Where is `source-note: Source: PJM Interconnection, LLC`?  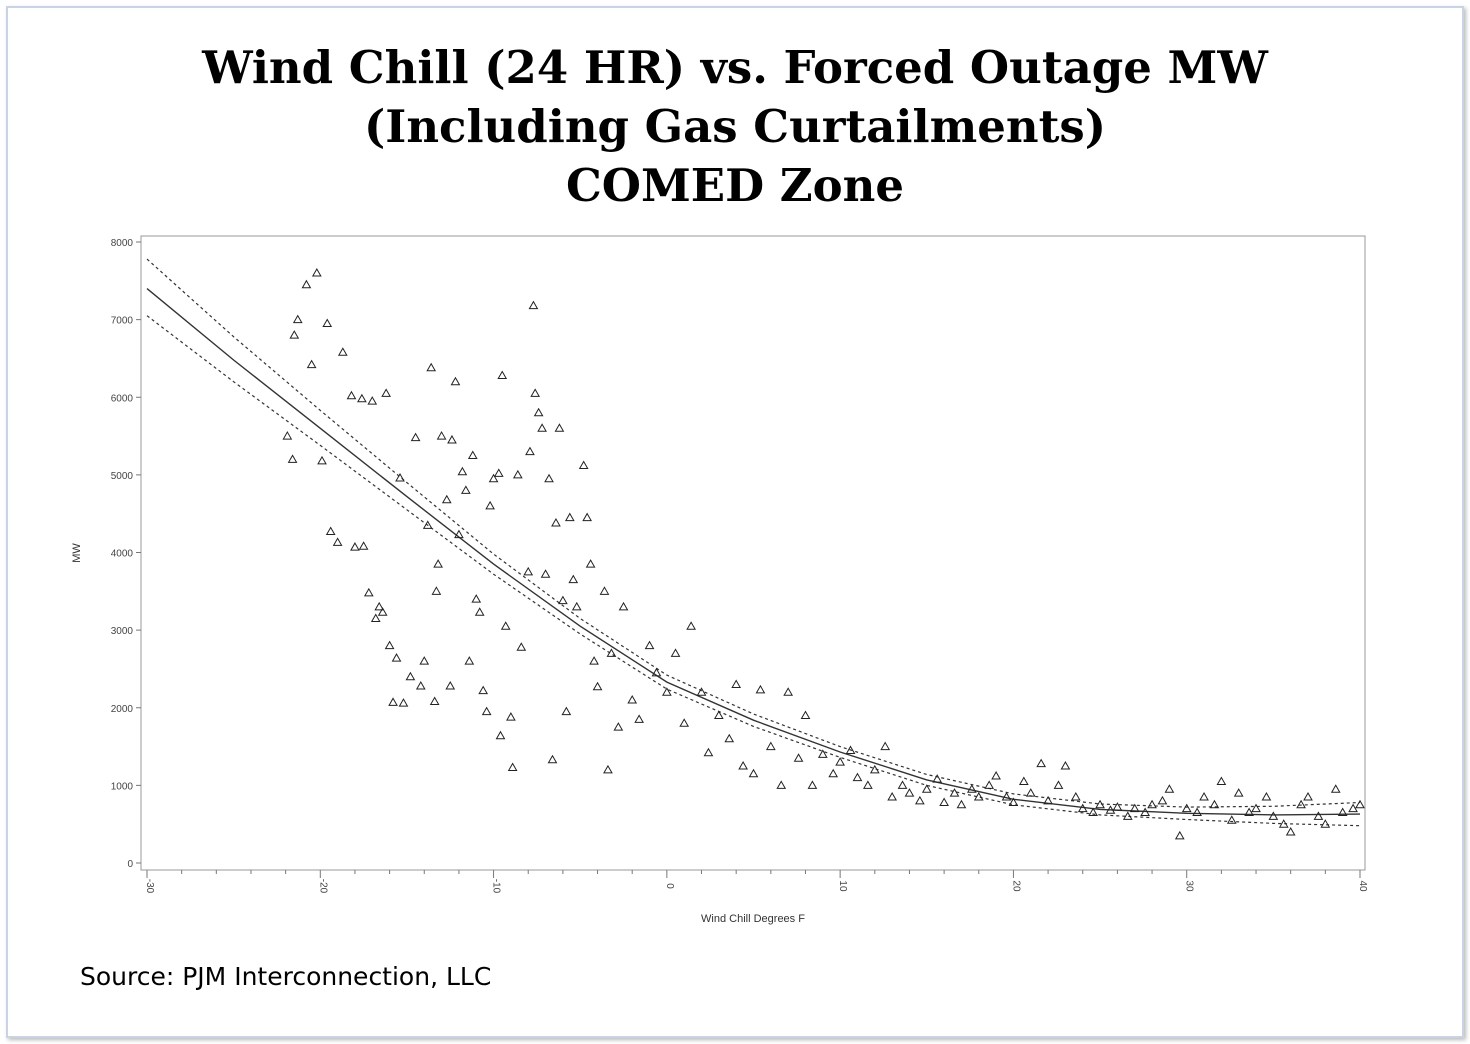
source-note: Source: PJM Interconnection, LLC is located at coordinates (286, 976).